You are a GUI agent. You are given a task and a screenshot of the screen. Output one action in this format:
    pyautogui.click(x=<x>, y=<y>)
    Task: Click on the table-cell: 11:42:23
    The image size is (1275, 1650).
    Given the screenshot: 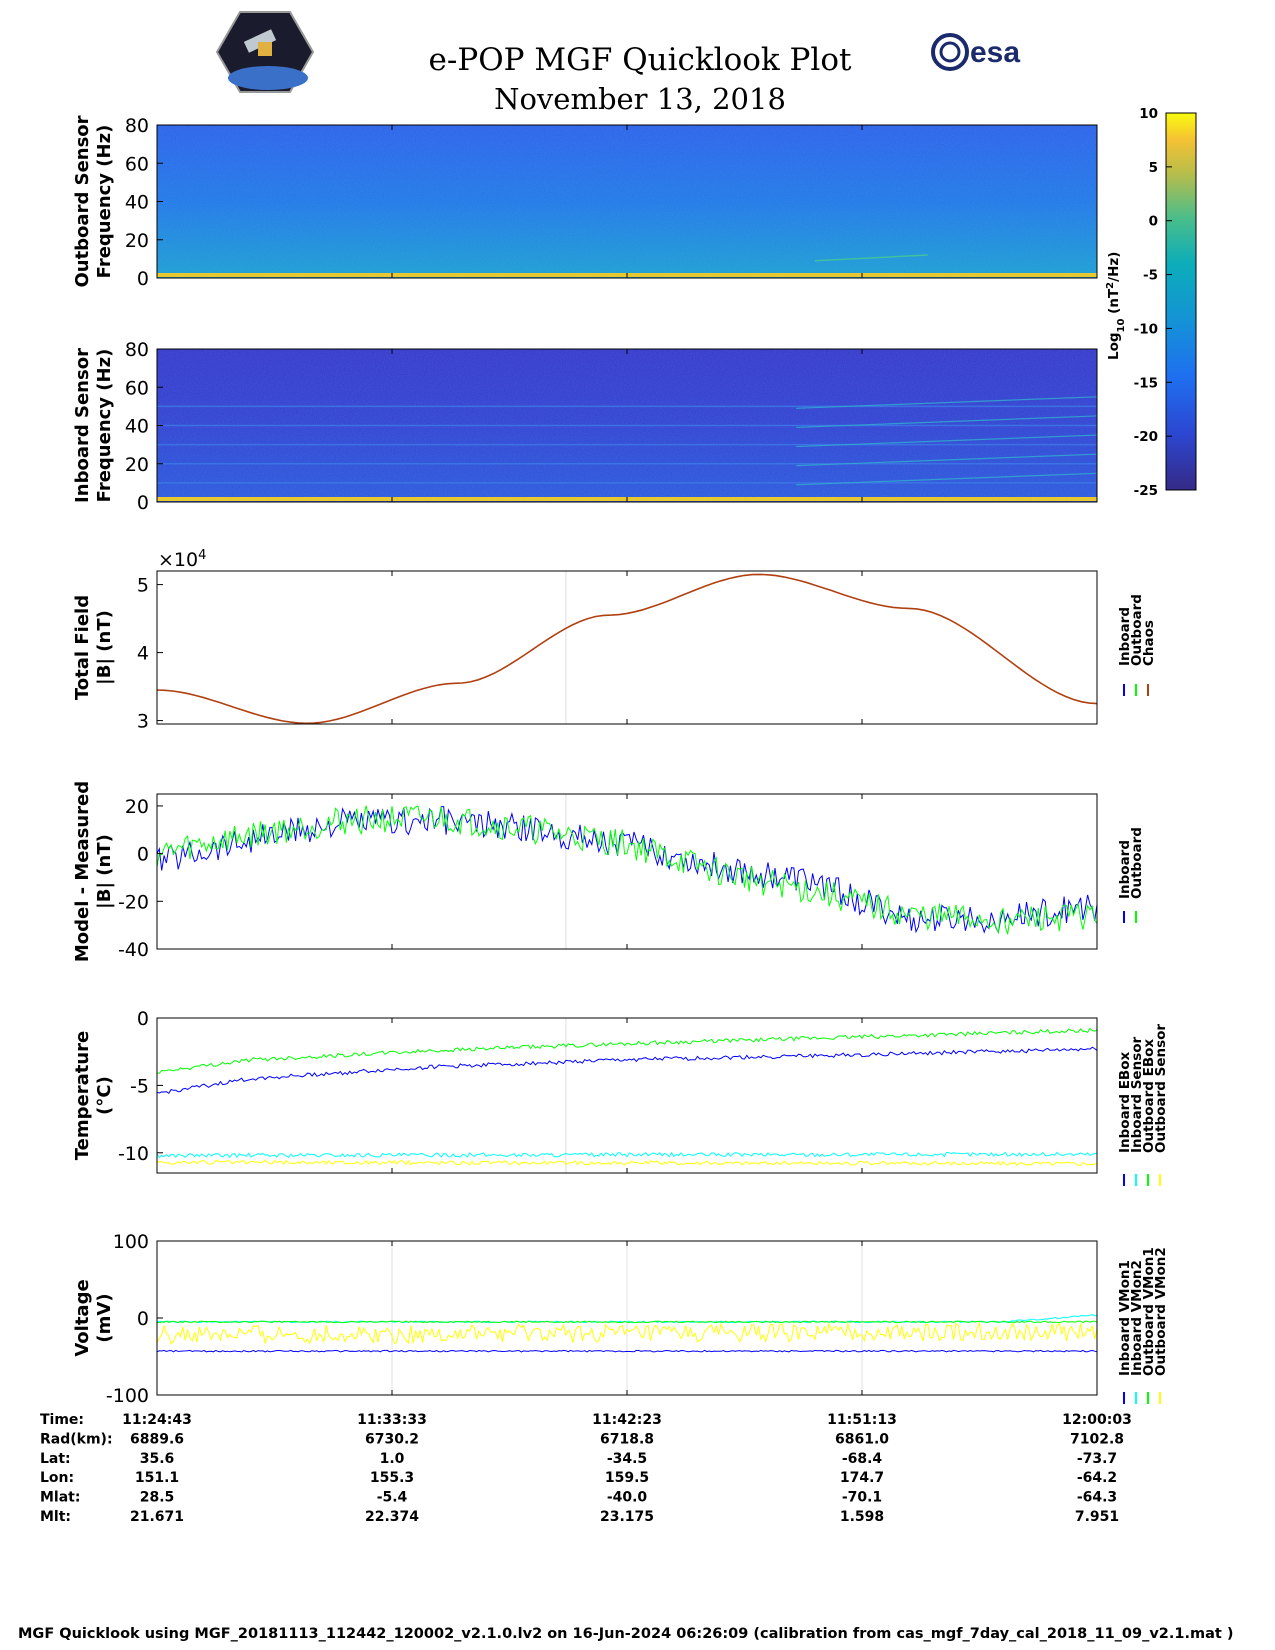 What is the action you would take?
    pyautogui.click(x=627, y=1420)
    